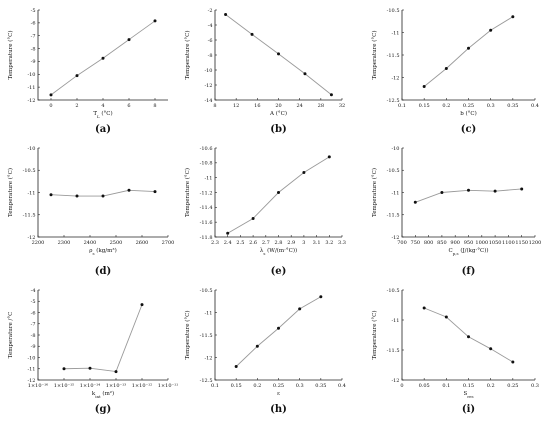 This screenshot has height=425, width=550. Describe the element at coordinates (228, 243) in the screenshot. I see `x-tick-label: 2.4` at that location.